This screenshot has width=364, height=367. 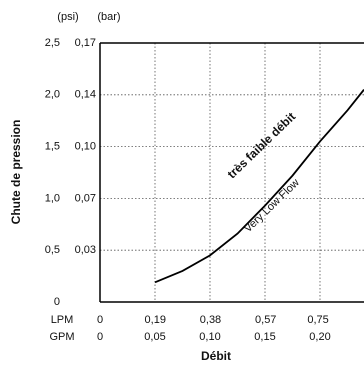 What do you see at coordinates (61, 337) in the screenshot?
I see `x-unit: GPM` at bounding box center [61, 337].